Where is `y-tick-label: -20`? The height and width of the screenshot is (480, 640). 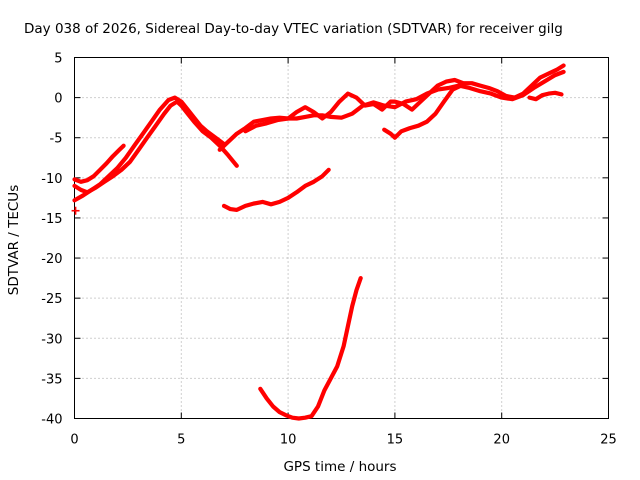 y-tick-label: -20 is located at coordinates (51, 259).